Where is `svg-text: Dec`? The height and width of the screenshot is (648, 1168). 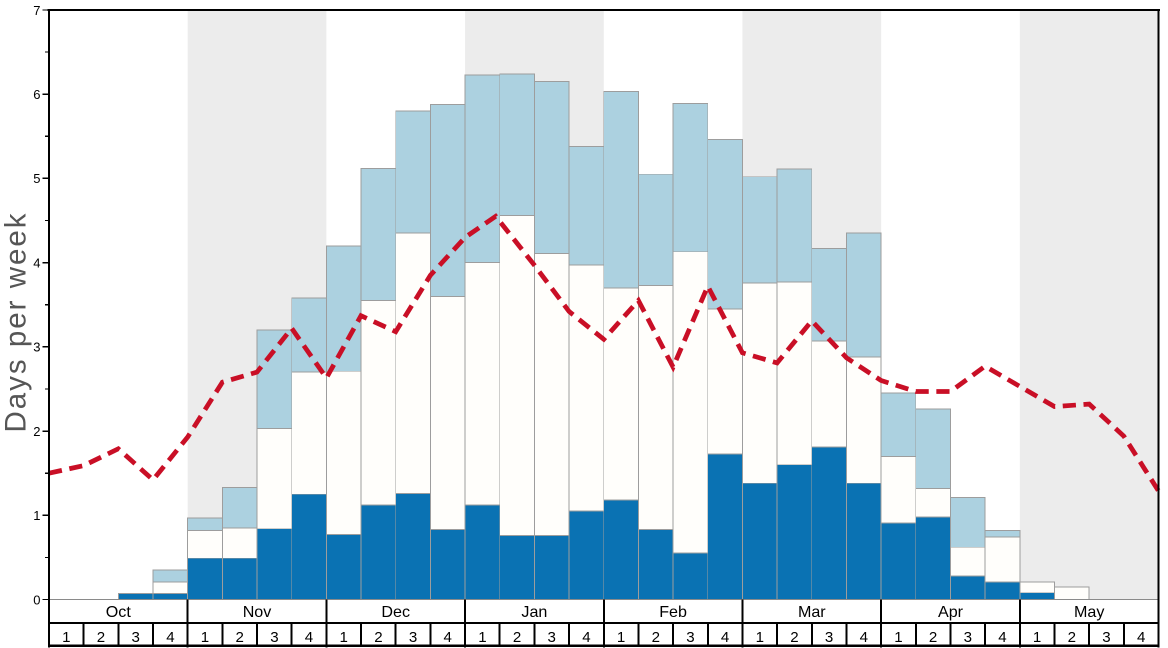 svg-text: Dec is located at coordinates (395, 612).